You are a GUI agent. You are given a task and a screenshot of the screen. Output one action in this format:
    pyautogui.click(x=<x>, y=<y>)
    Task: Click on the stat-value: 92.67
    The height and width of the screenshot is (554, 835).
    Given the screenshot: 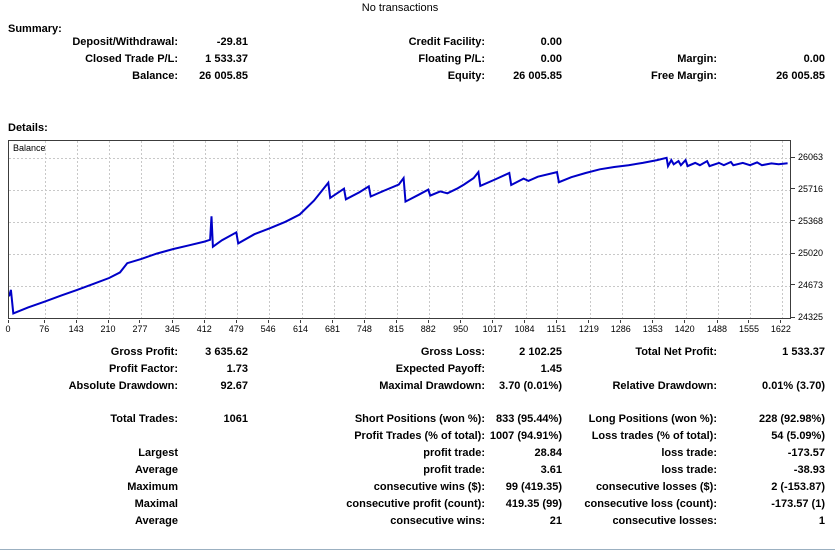 What is the action you would take?
    pyautogui.click(x=234, y=386)
    